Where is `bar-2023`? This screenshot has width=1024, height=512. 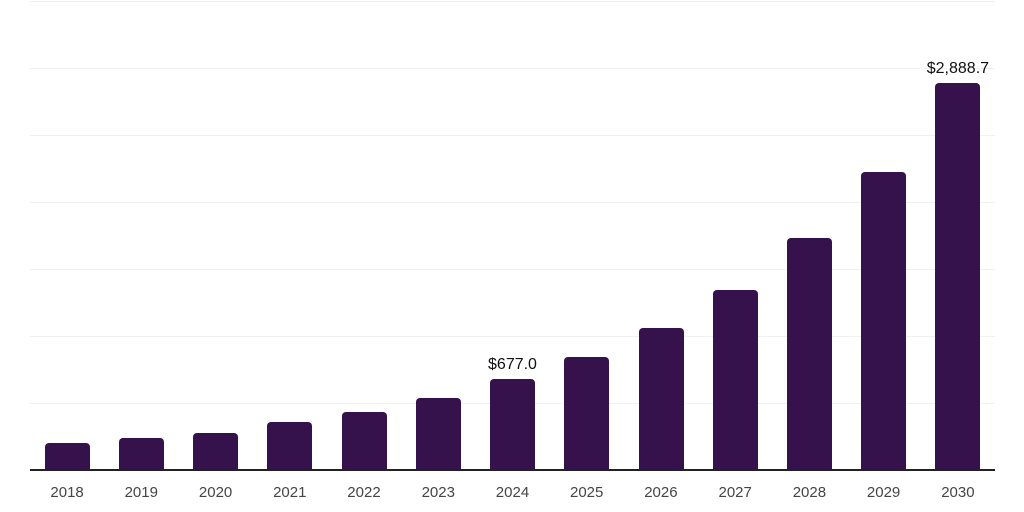 bar-2023 is located at coordinates (438, 433).